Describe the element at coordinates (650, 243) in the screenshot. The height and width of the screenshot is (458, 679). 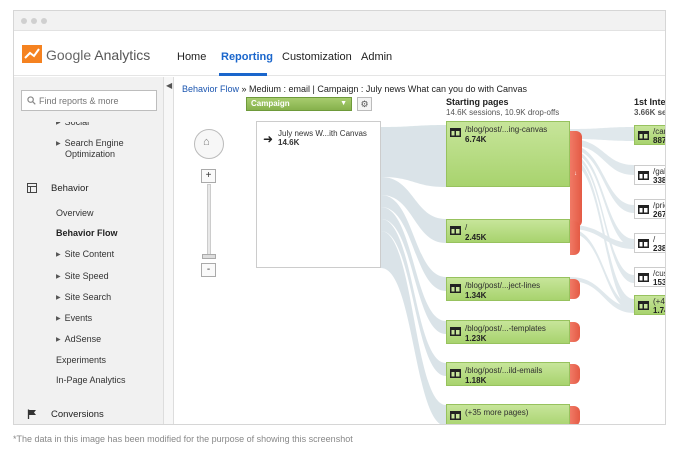
I see `interaction-node: / 238` at that location.